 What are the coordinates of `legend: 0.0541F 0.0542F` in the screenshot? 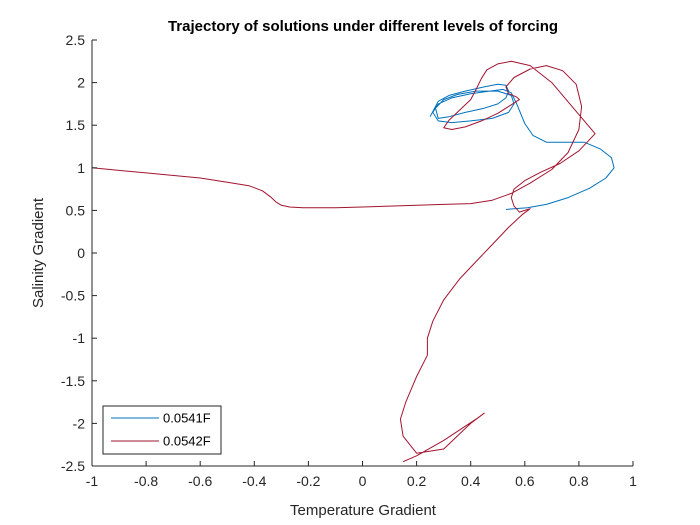 It's located at (162, 430).